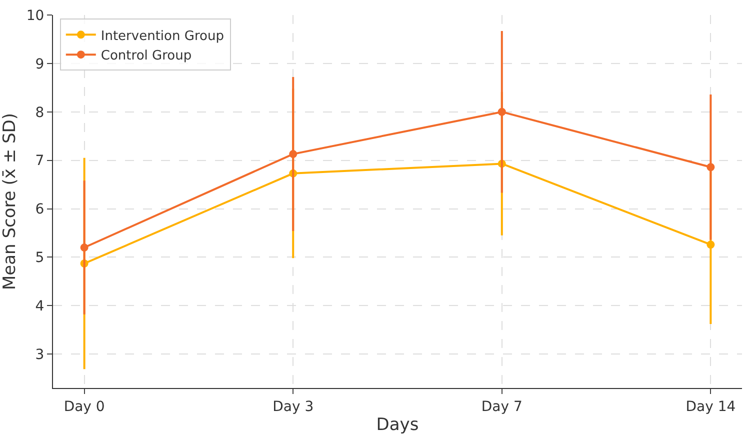  What do you see at coordinates (162, 36) in the screenshot?
I see `legend-label: Intervention Group` at bounding box center [162, 36].